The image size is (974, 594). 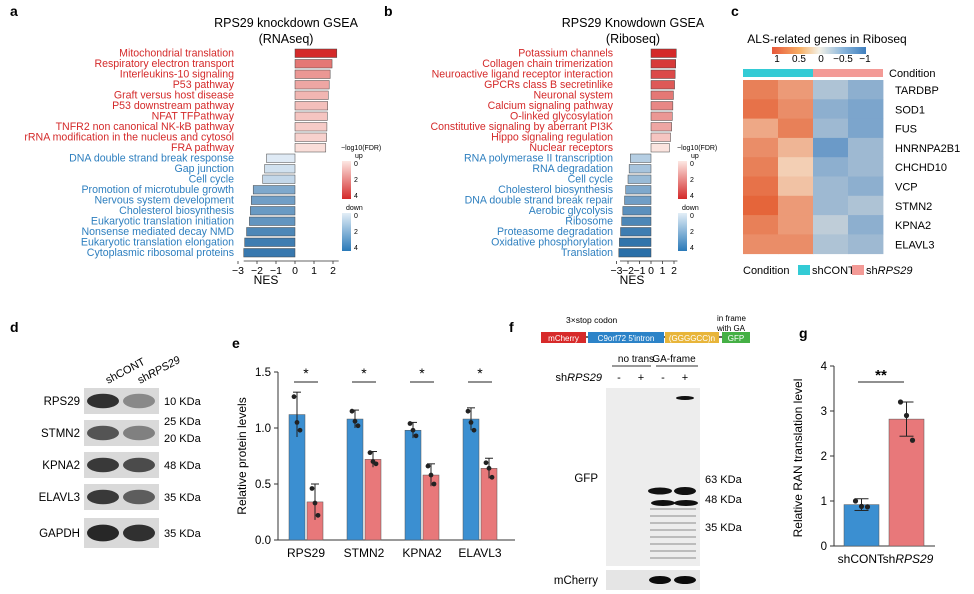 I want to click on panel-b-subtitle: (Riboseq), so click(x=633, y=39).